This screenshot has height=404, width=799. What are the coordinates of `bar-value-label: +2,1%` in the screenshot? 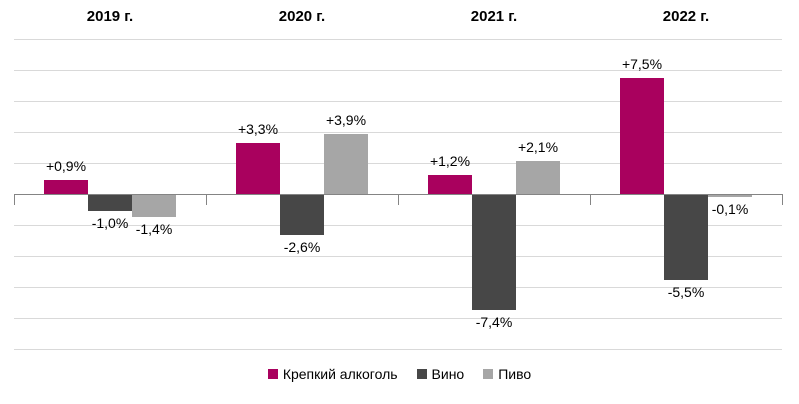 It's located at (538, 147).